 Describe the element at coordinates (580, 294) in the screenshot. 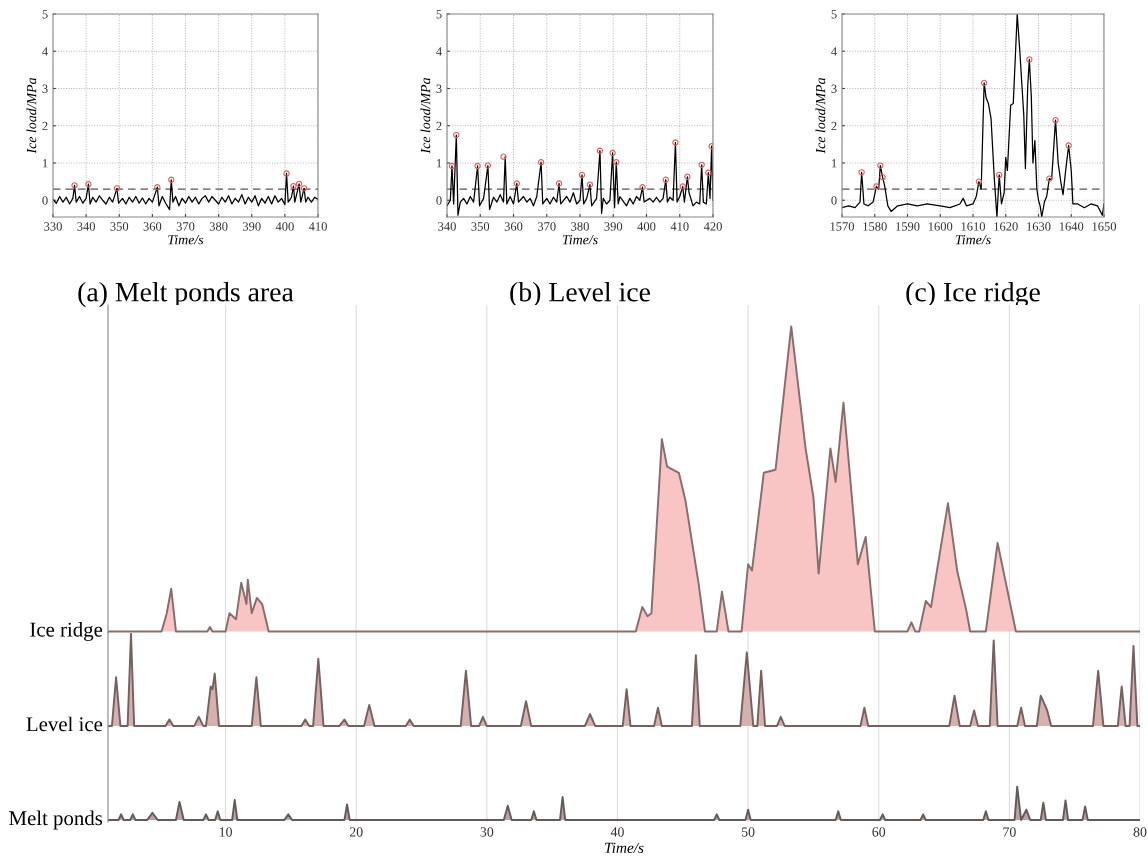

I see `text: (b) Level ice` at that location.